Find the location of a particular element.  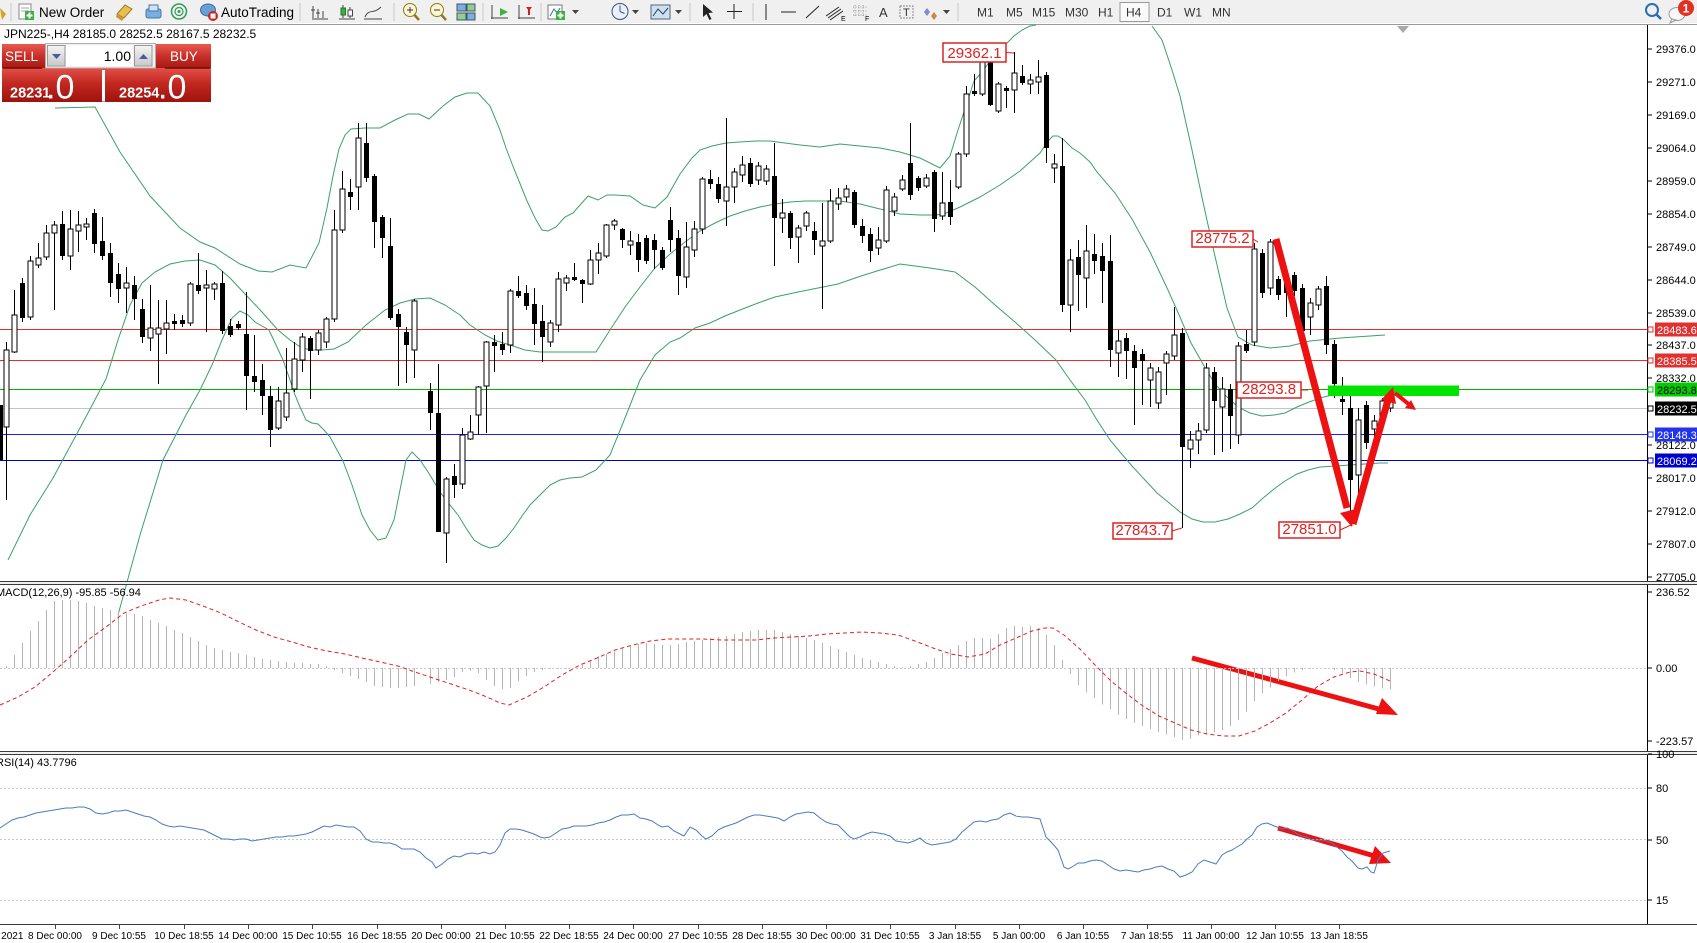

svg-text: 16 Dec 18:55 is located at coordinates (377, 936).